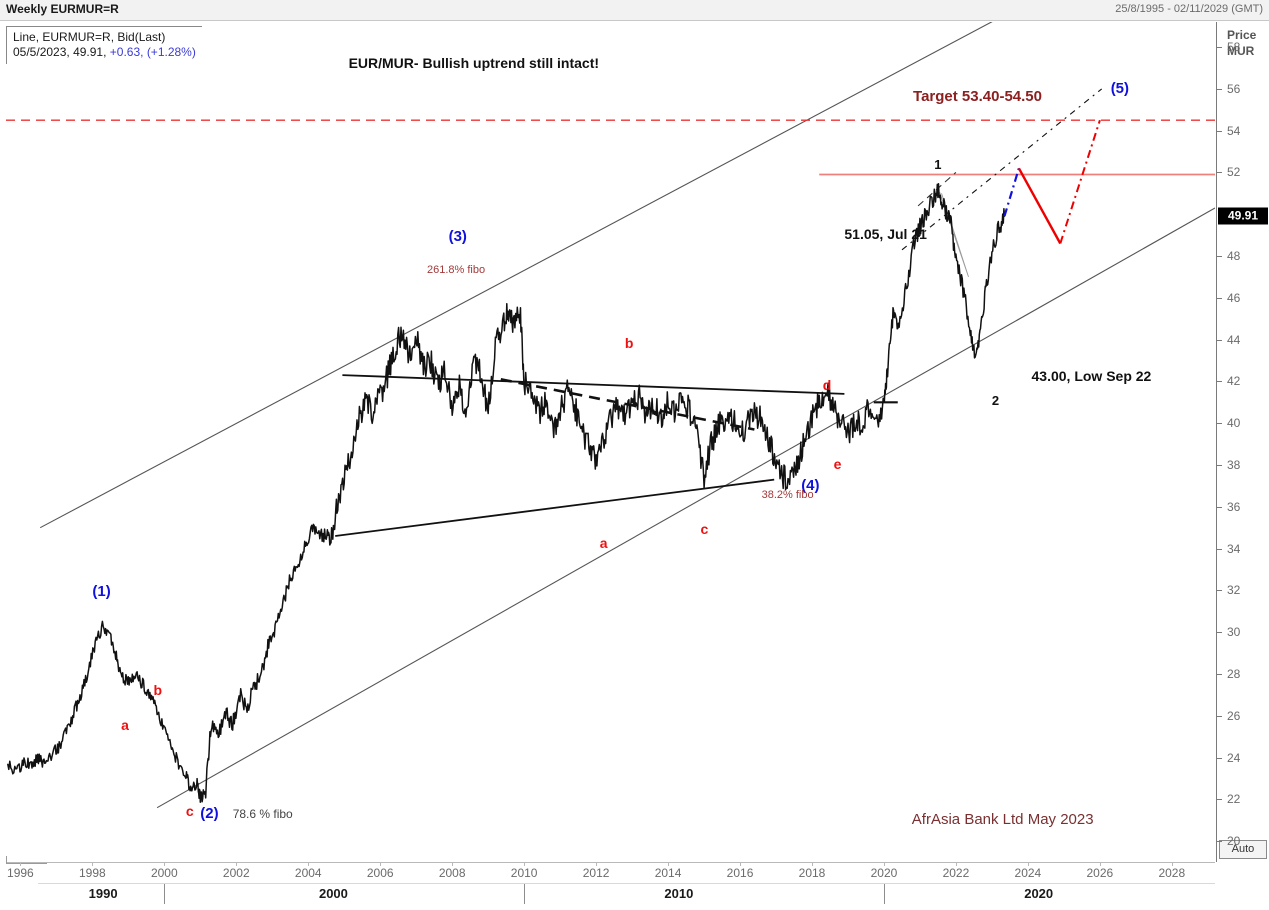  I want to click on price-tick-label: 38, so click(1234, 464).